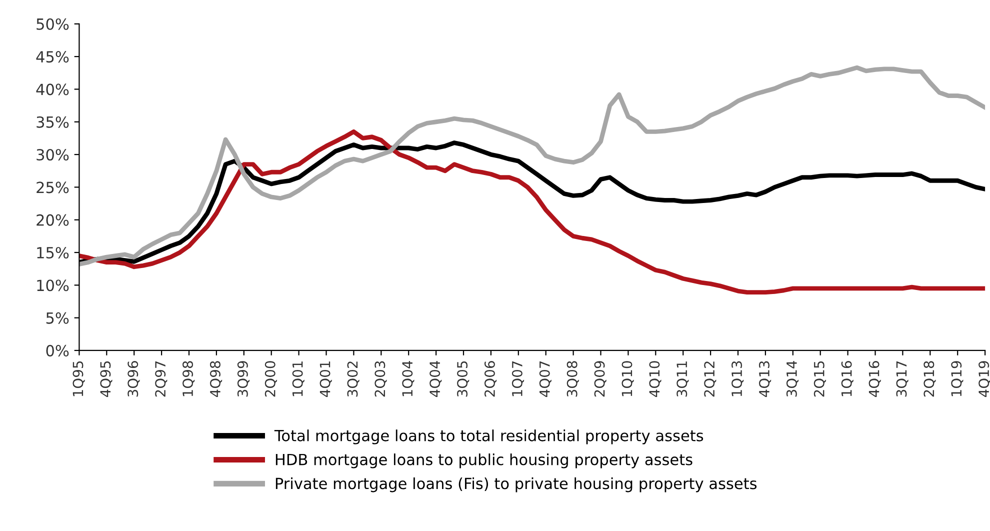 The height and width of the screenshot is (531, 990). I want to click on y-tick-label: 45%, so click(52, 57).